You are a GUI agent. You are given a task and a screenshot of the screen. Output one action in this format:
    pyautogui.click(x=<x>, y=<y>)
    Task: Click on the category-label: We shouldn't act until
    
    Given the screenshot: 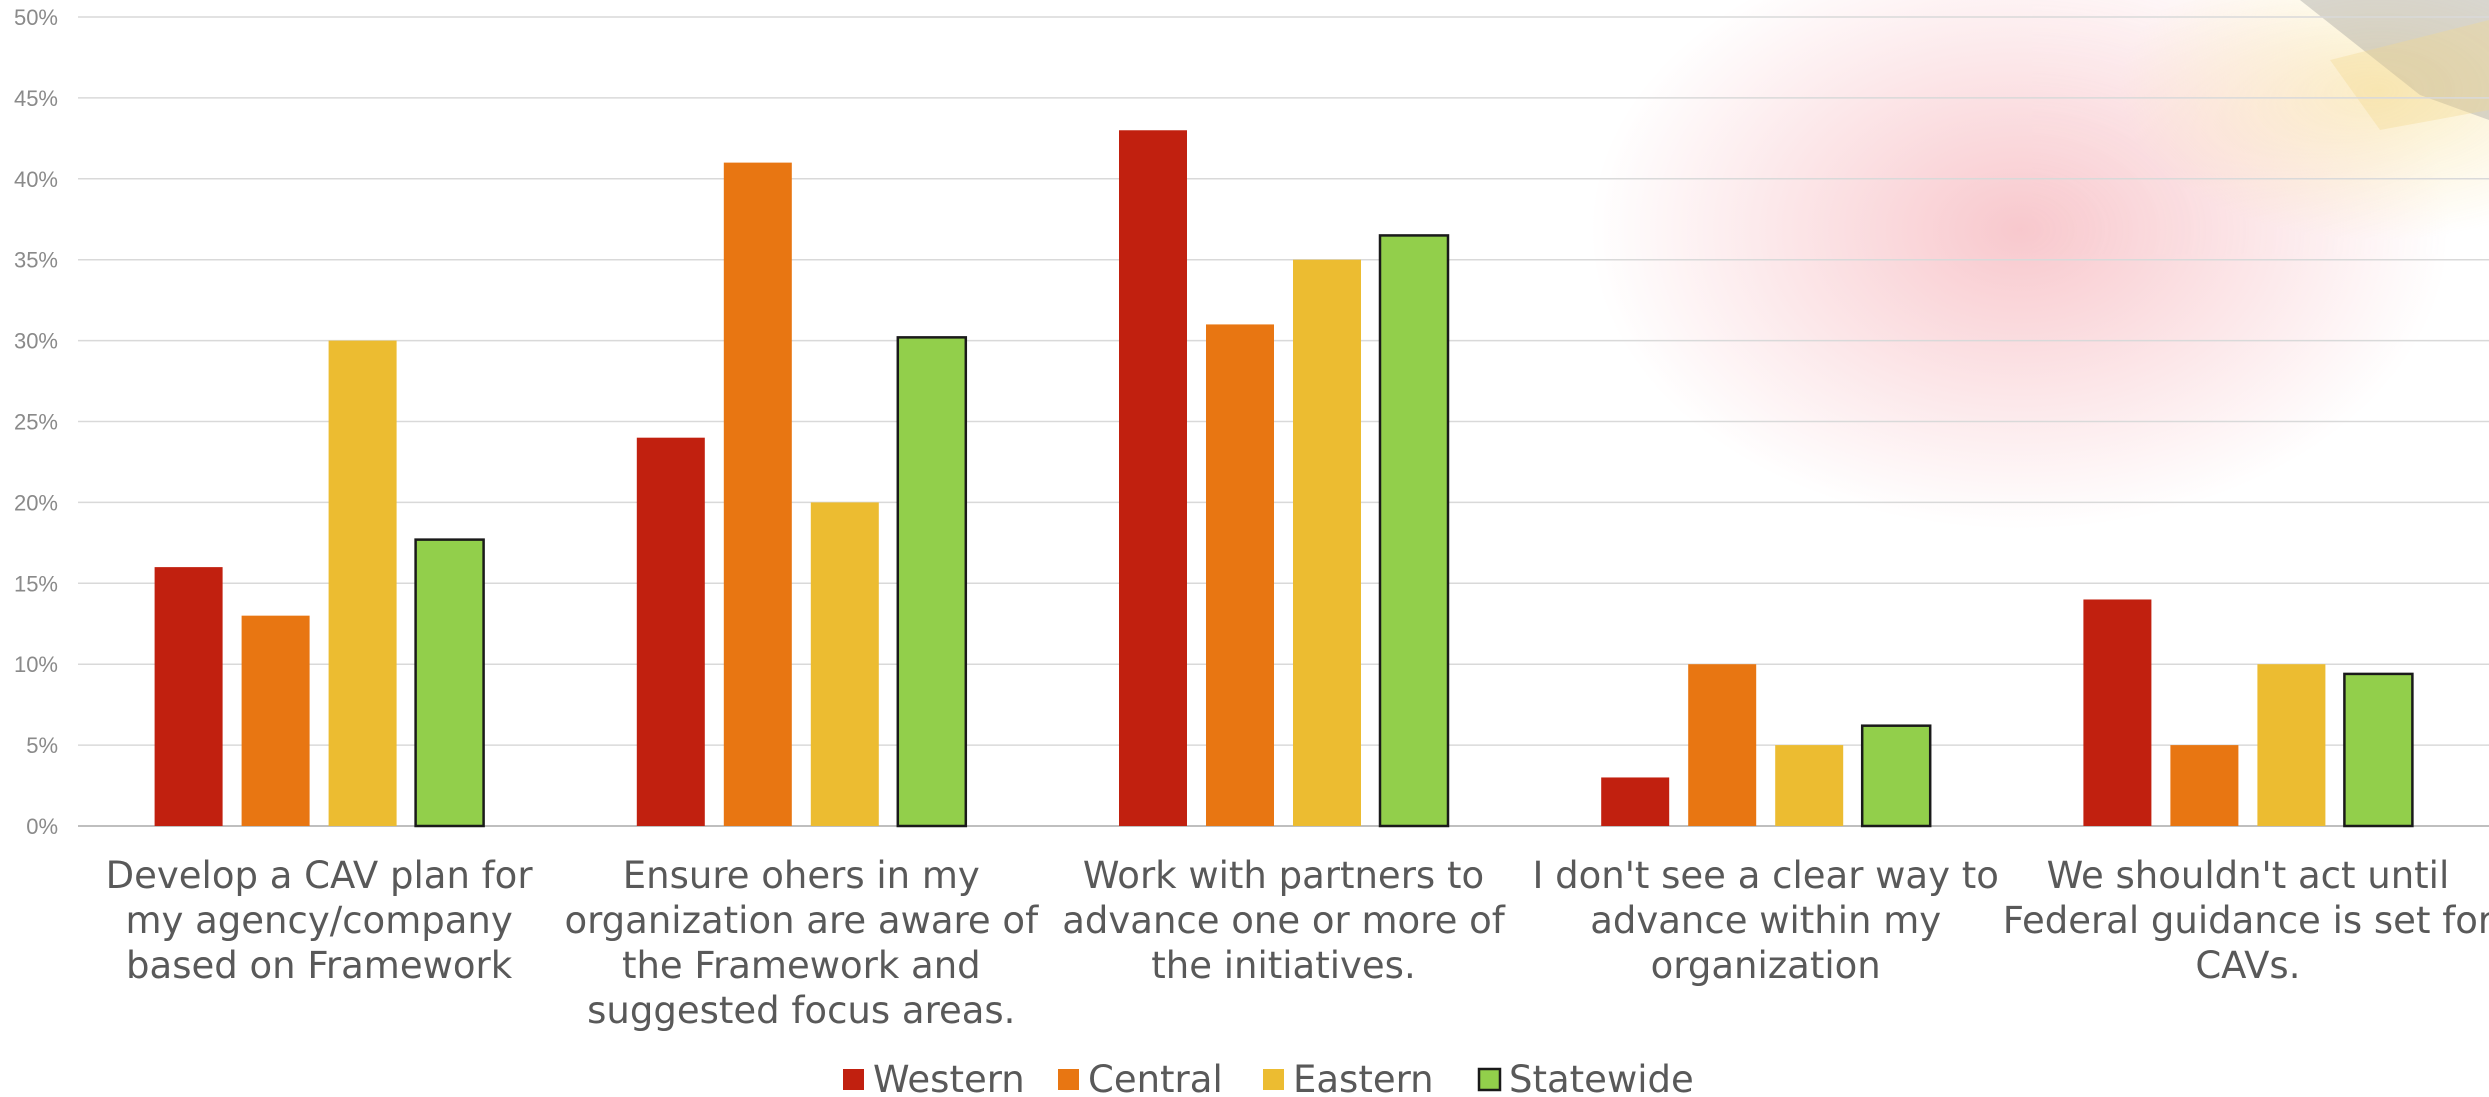 What is the action you would take?
    pyautogui.click(x=2248, y=875)
    